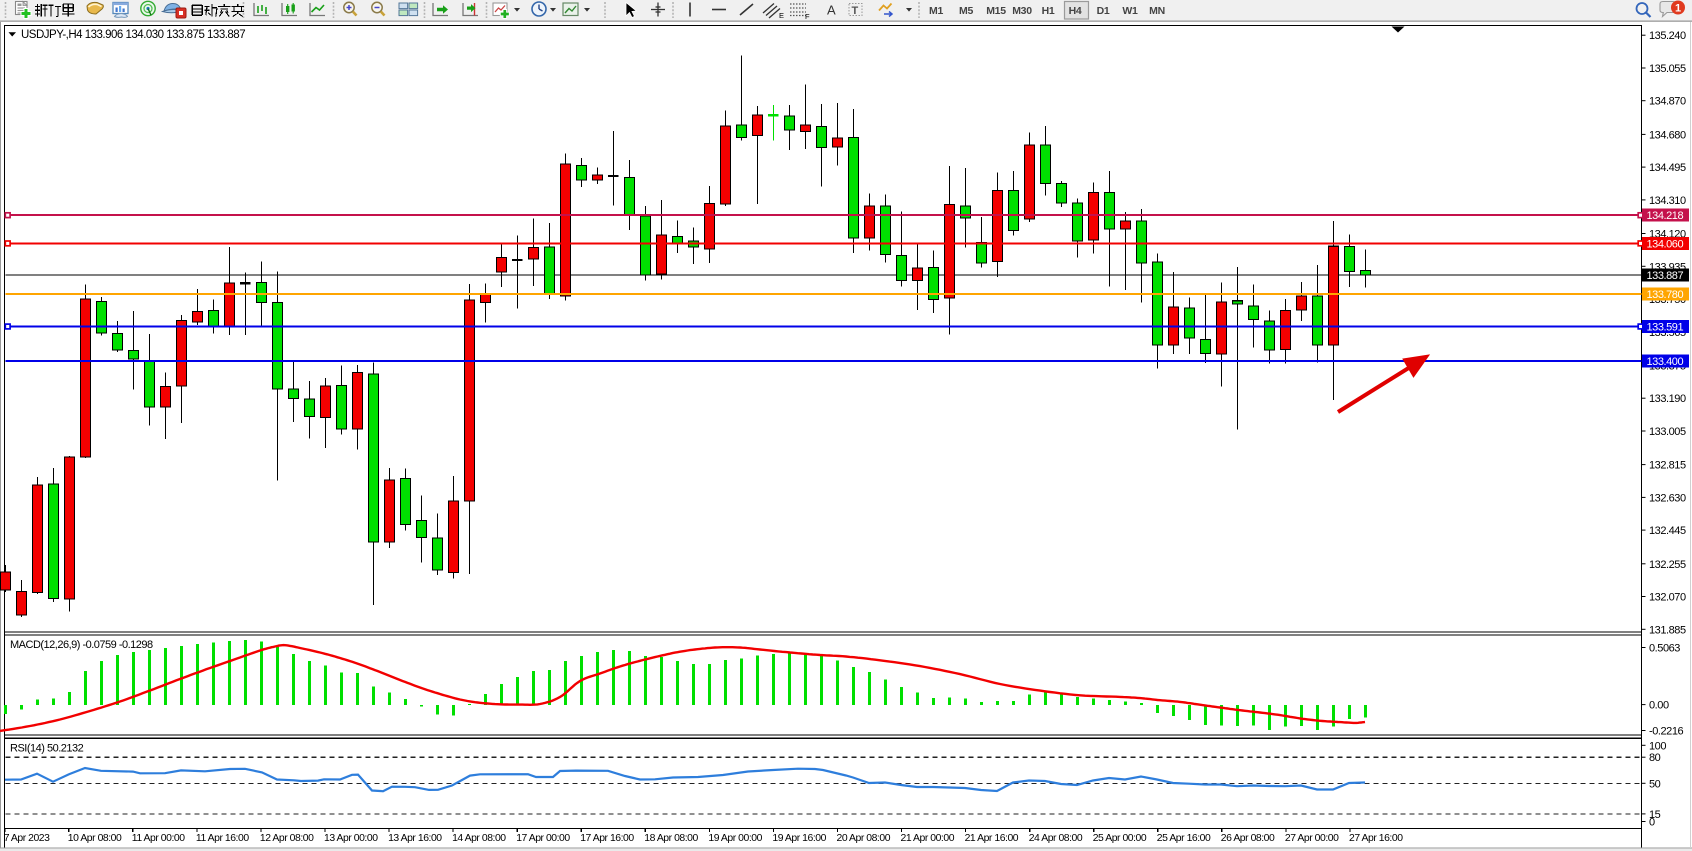 The height and width of the screenshot is (851, 1692). What do you see at coordinates (1667, 36) in the screenshot?
I see `svg-text: 135.240` at bounding box center [1667, 36].